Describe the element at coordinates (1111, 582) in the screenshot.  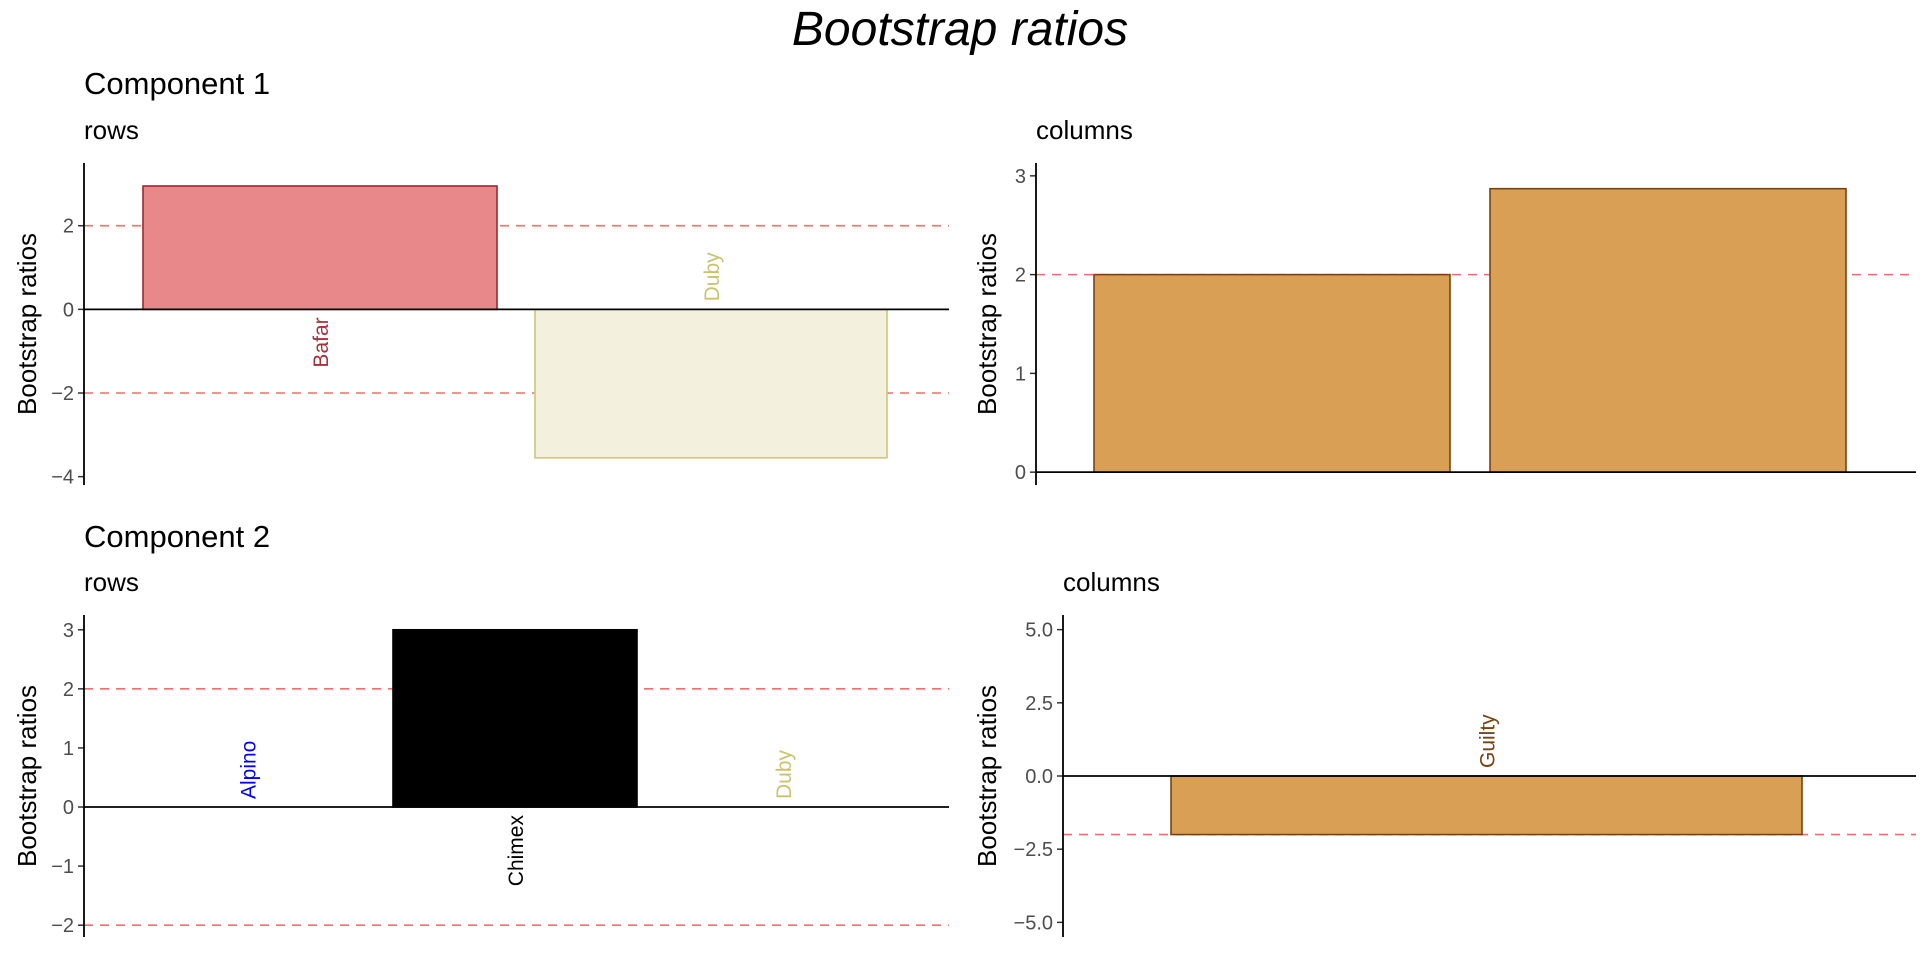
I see `panel-subtitle-c2-columns: columns` at that location.